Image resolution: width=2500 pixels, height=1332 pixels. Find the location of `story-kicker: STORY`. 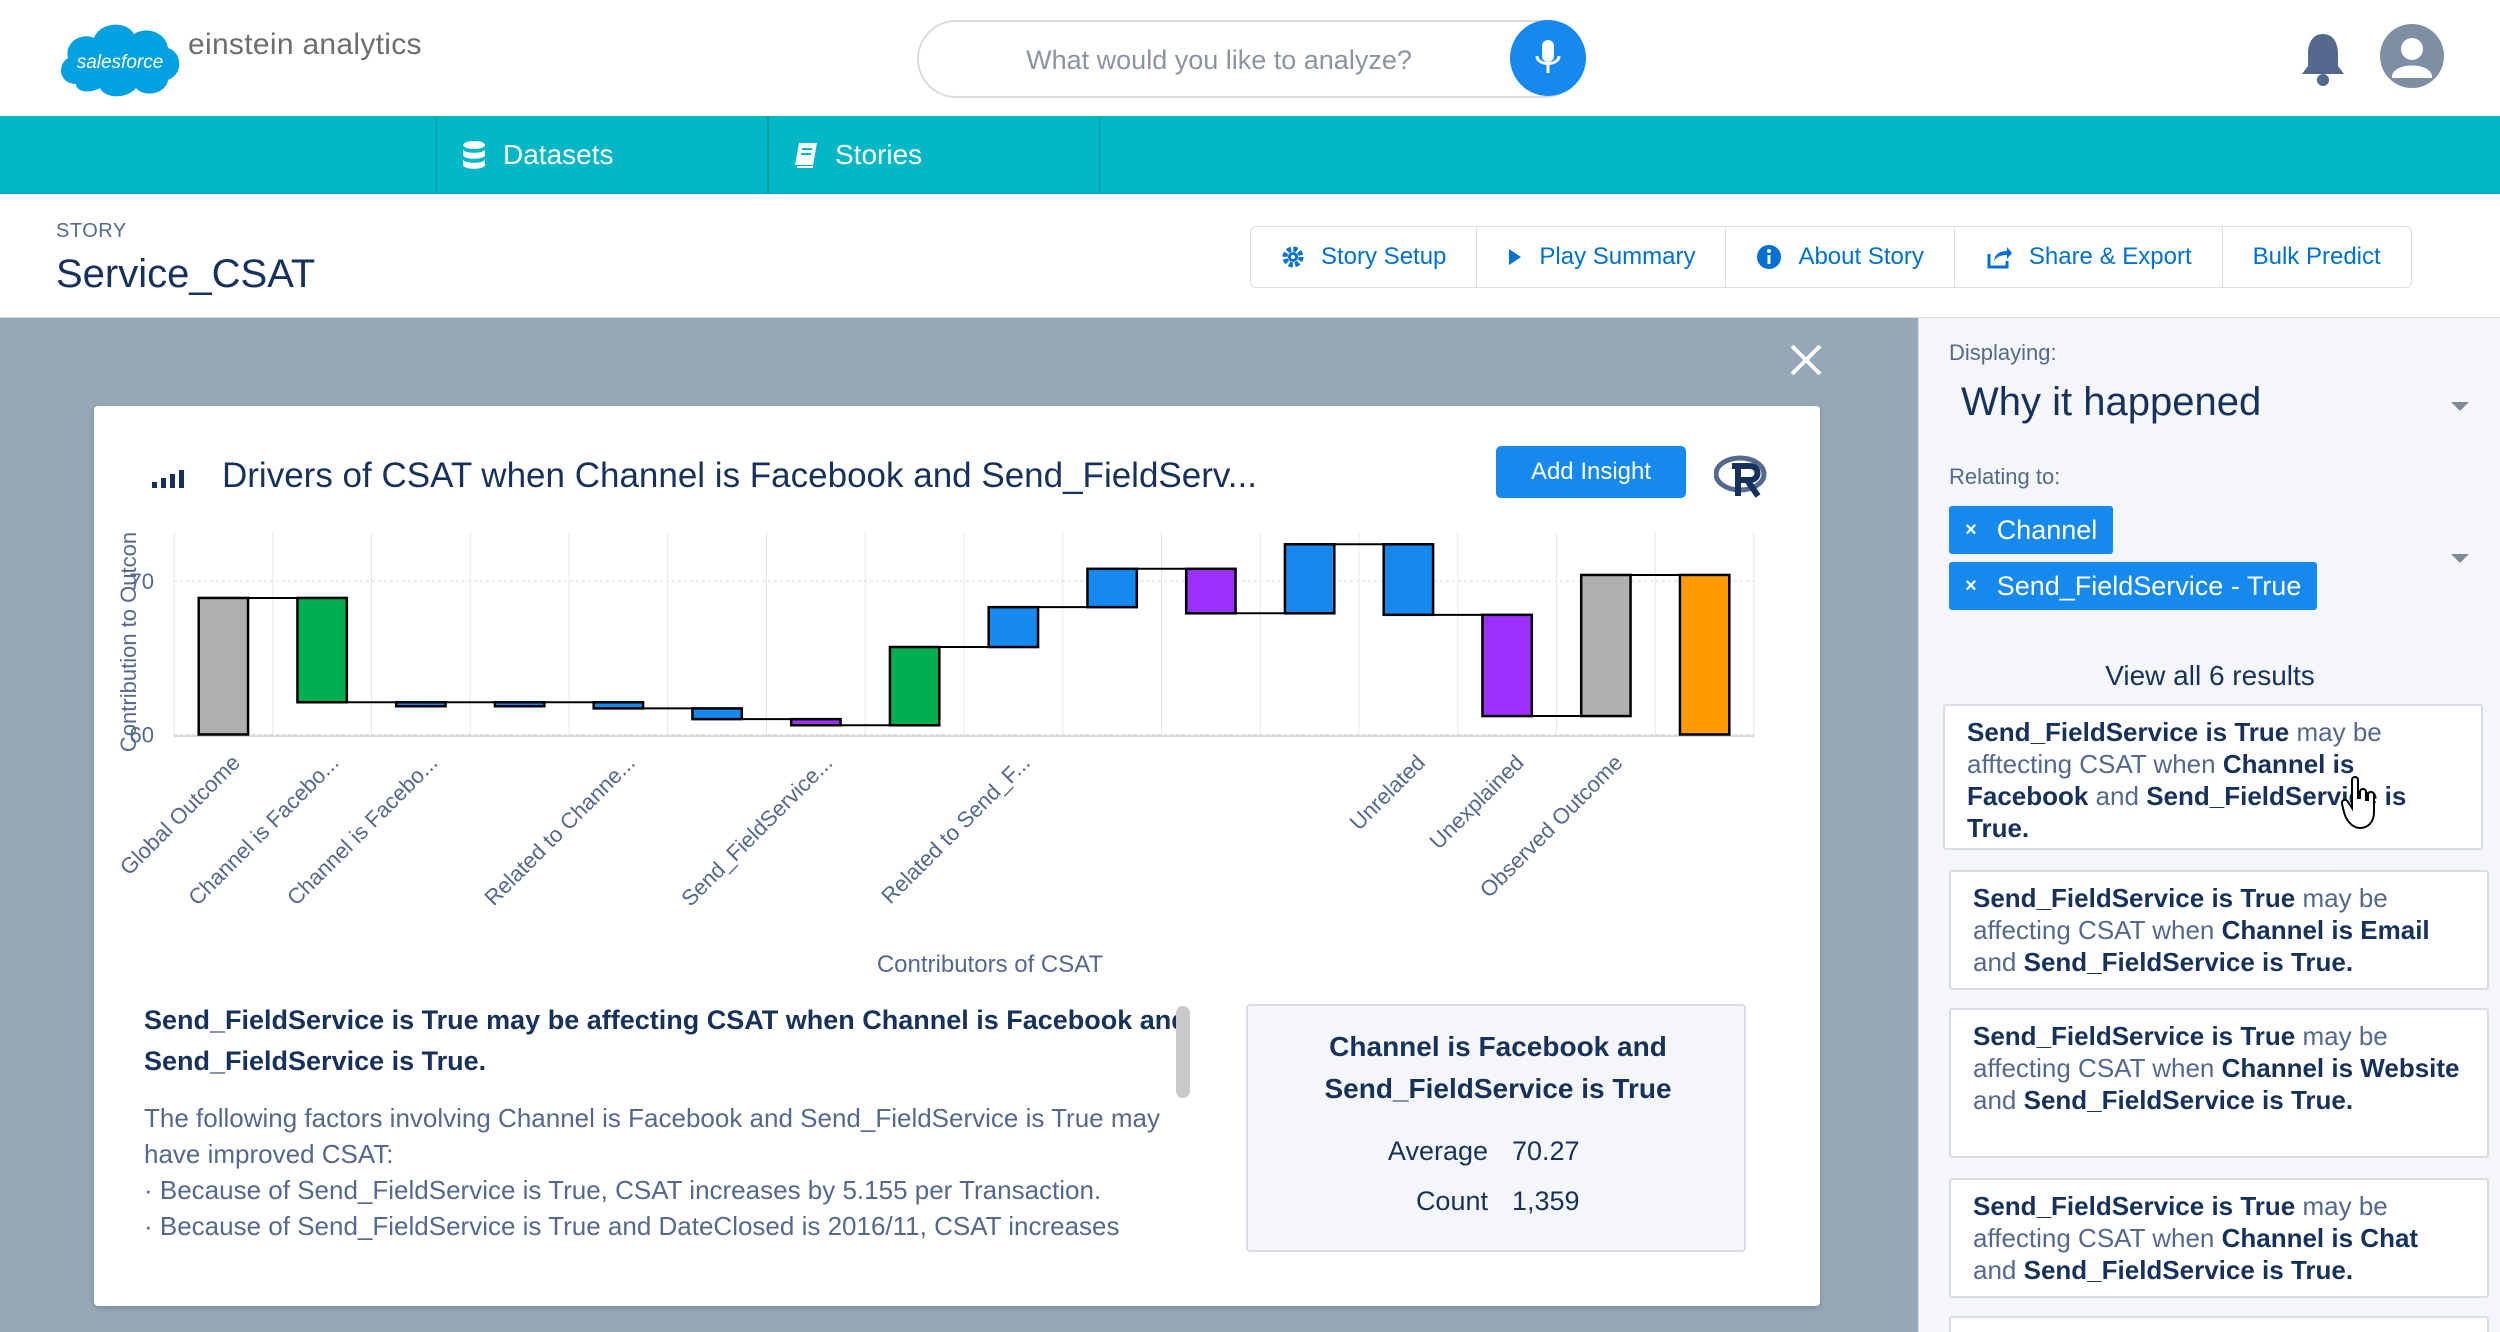

story-kicker: STORY is located at coordinates (91, 231).